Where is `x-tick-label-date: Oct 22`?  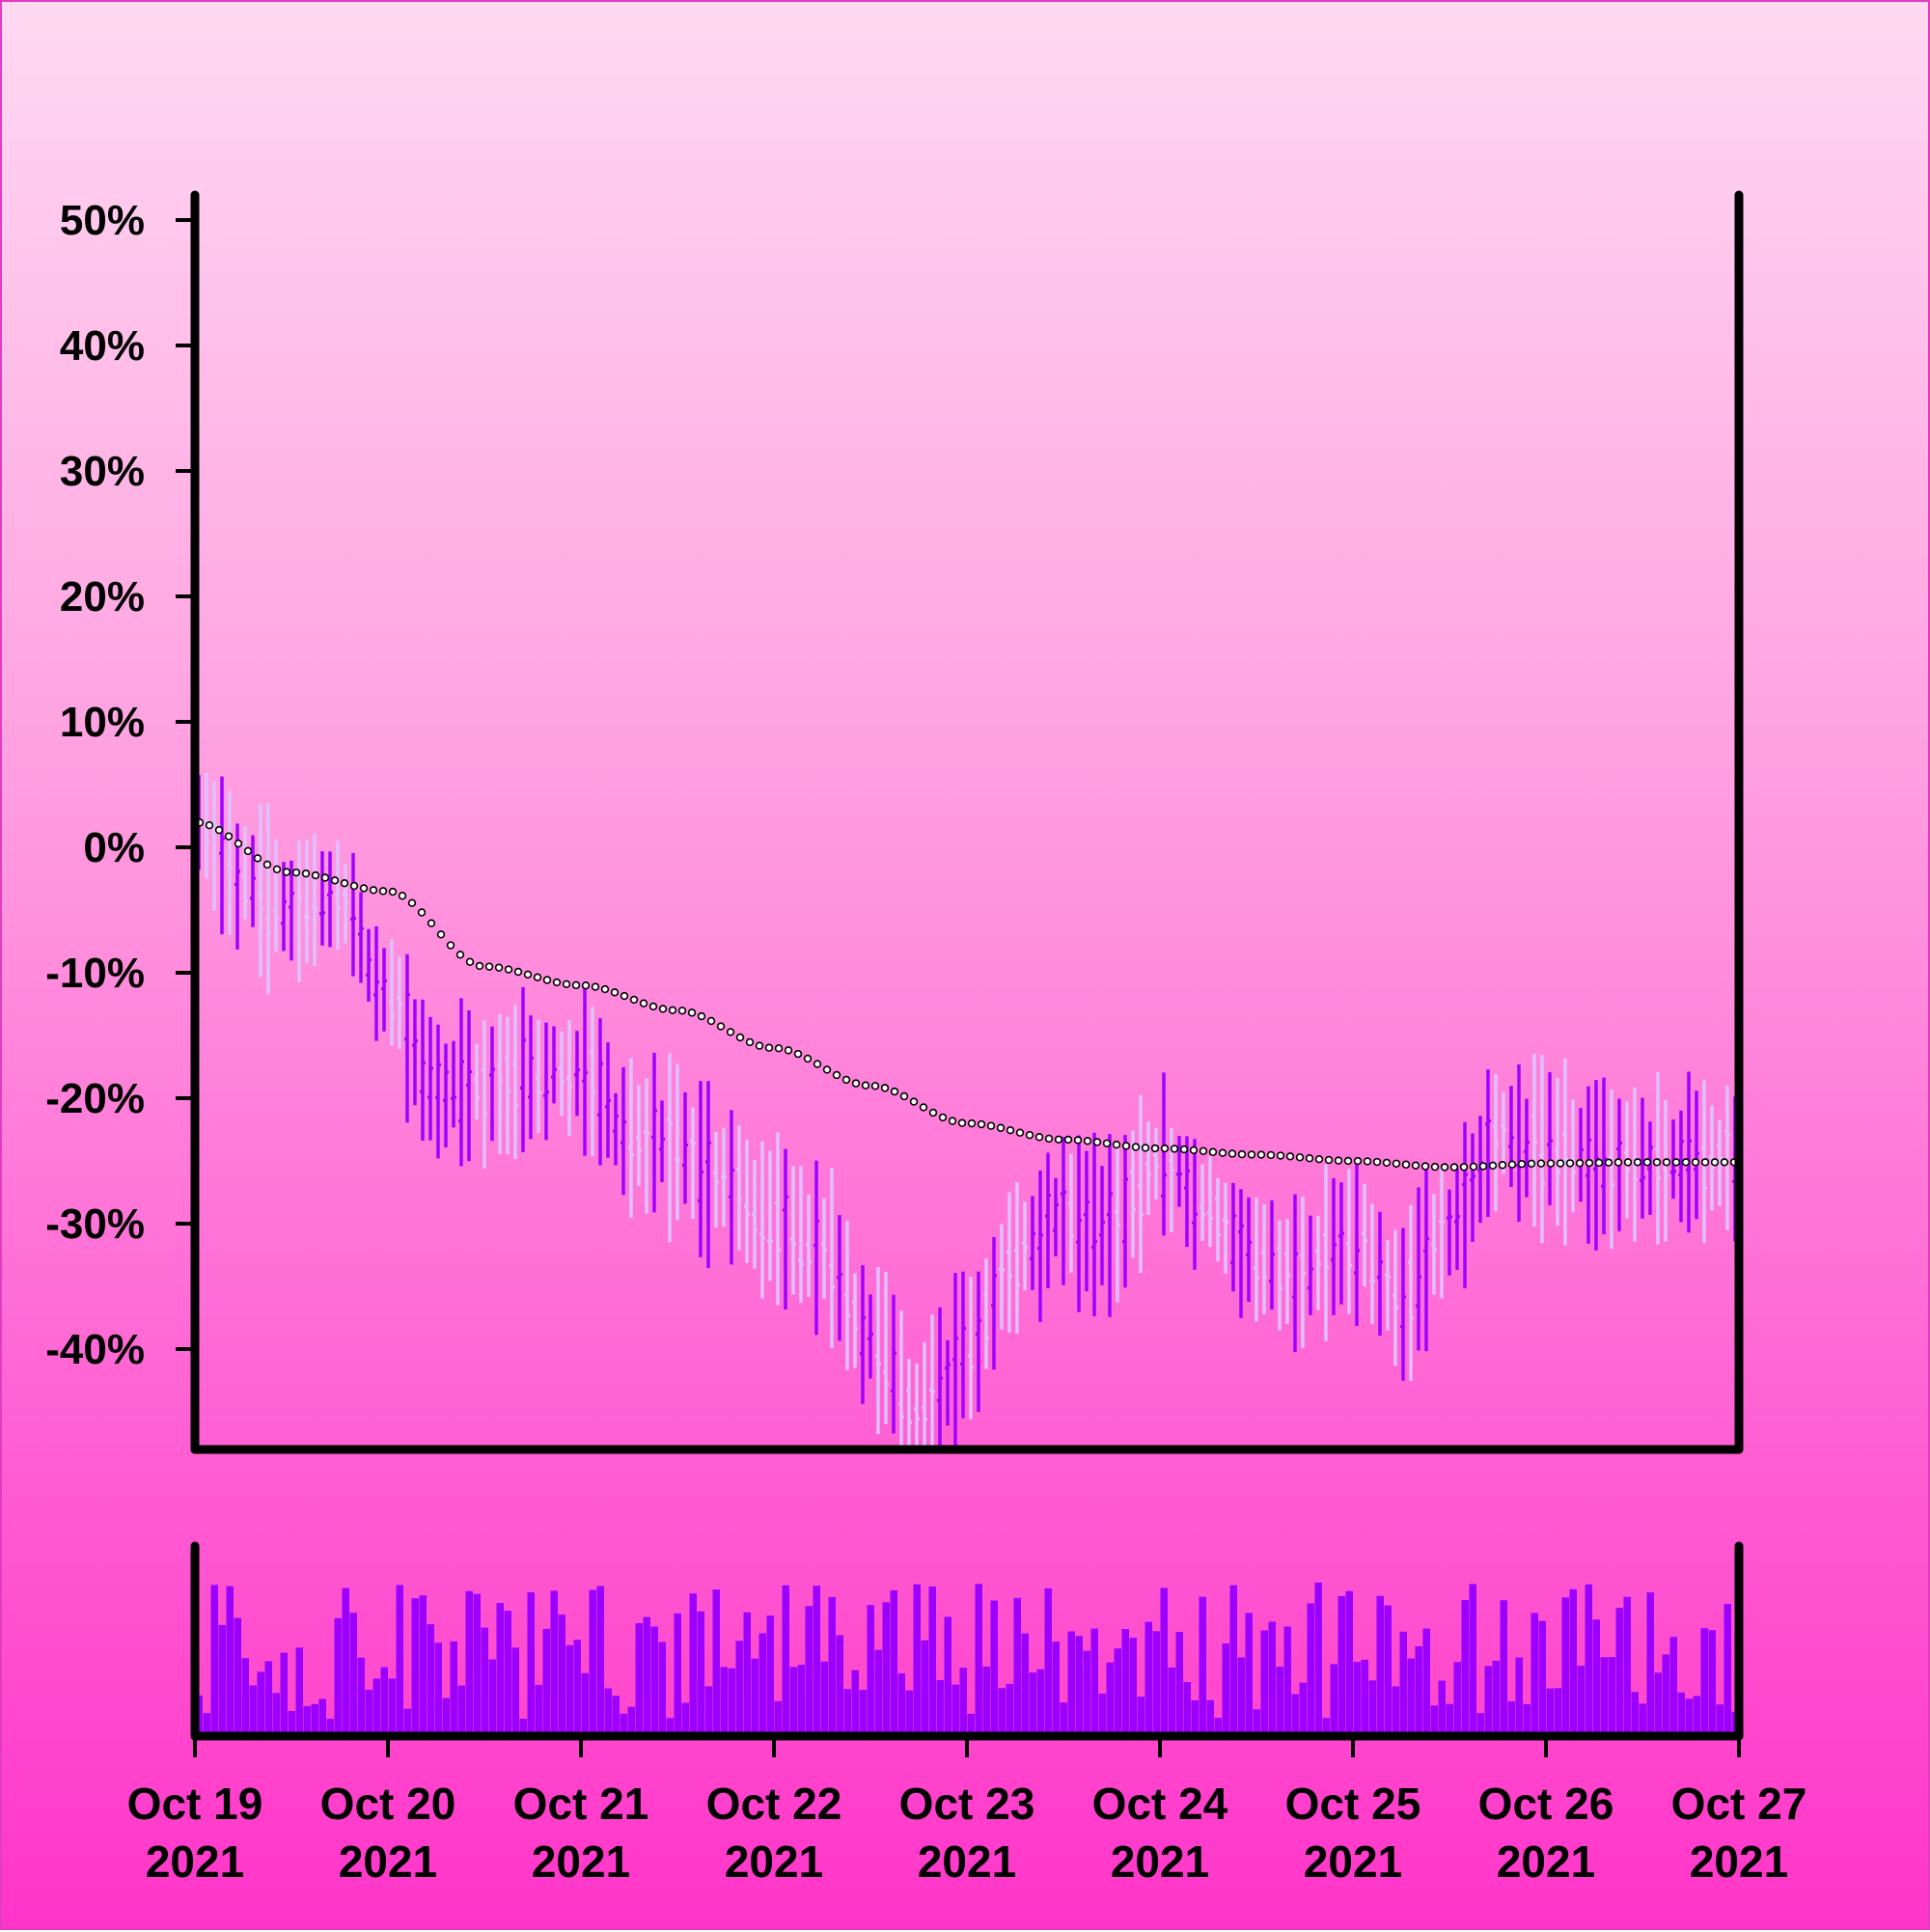
x-tick-label-date: Oct 22 is located at coordinates (774, 1804).